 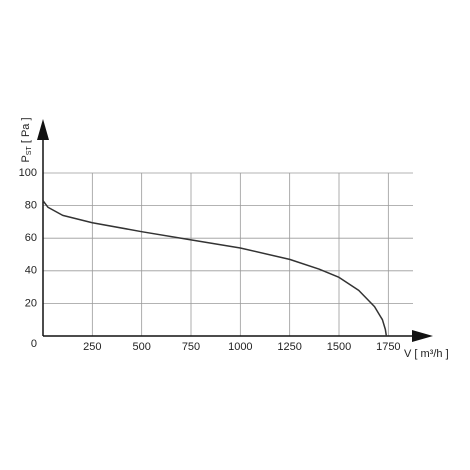 What do you see at coordinates (426, 354) in the screenshot?
I see `x-axis-label: V [ m³/h ]` at bounding box center [426, 354].